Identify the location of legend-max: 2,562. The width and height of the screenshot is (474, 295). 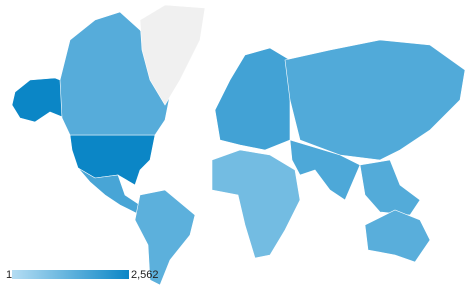
(145, 275).